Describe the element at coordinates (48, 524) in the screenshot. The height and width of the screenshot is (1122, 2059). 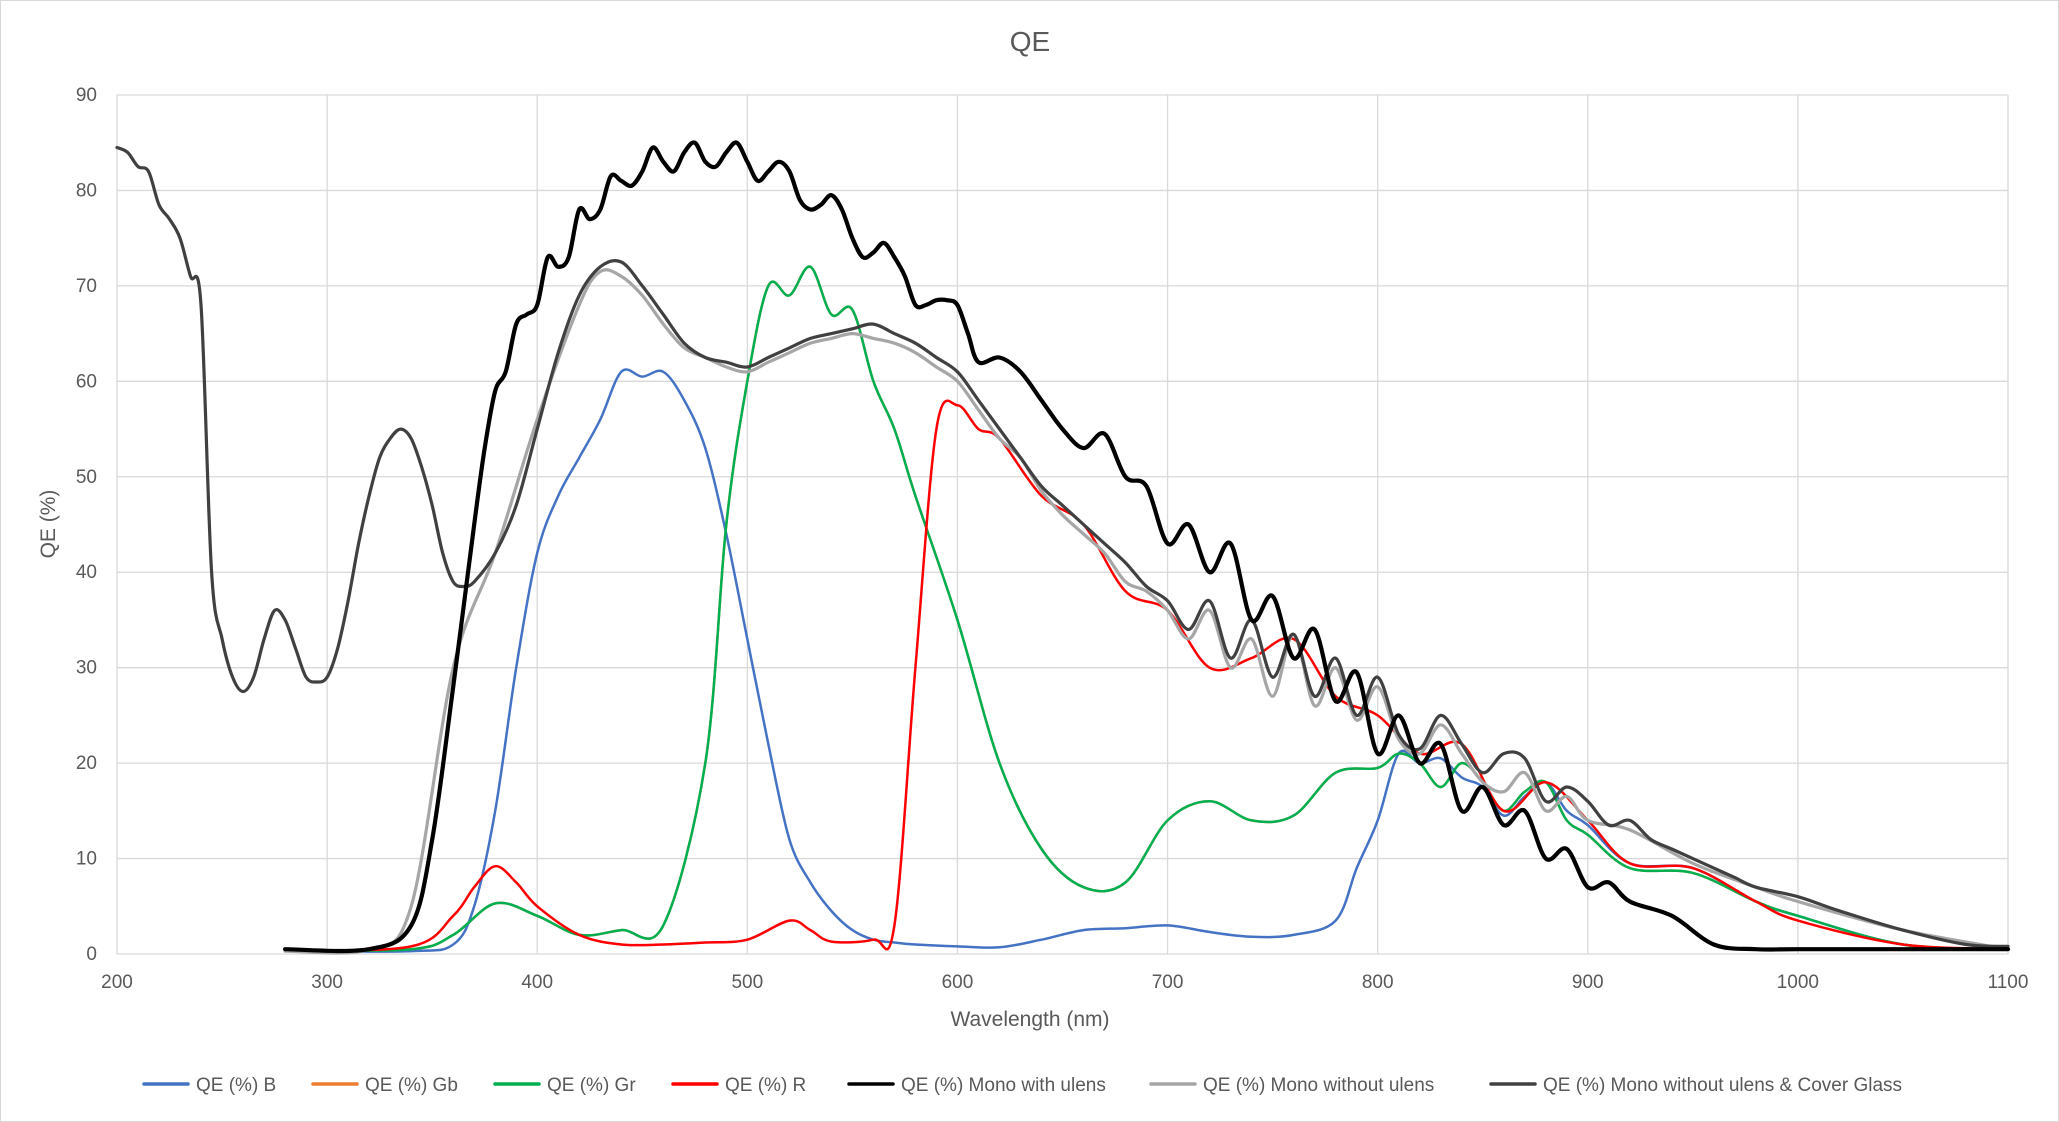
I see `y-axis-title: QE (%)` at that location.